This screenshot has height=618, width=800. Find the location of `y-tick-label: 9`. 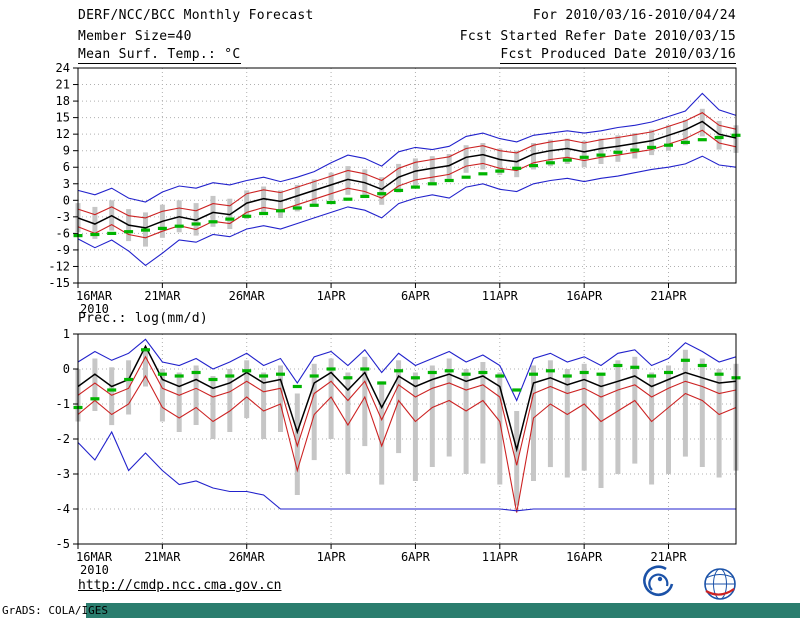

y-tick-label: 9 is located at coordinates (66, 151).